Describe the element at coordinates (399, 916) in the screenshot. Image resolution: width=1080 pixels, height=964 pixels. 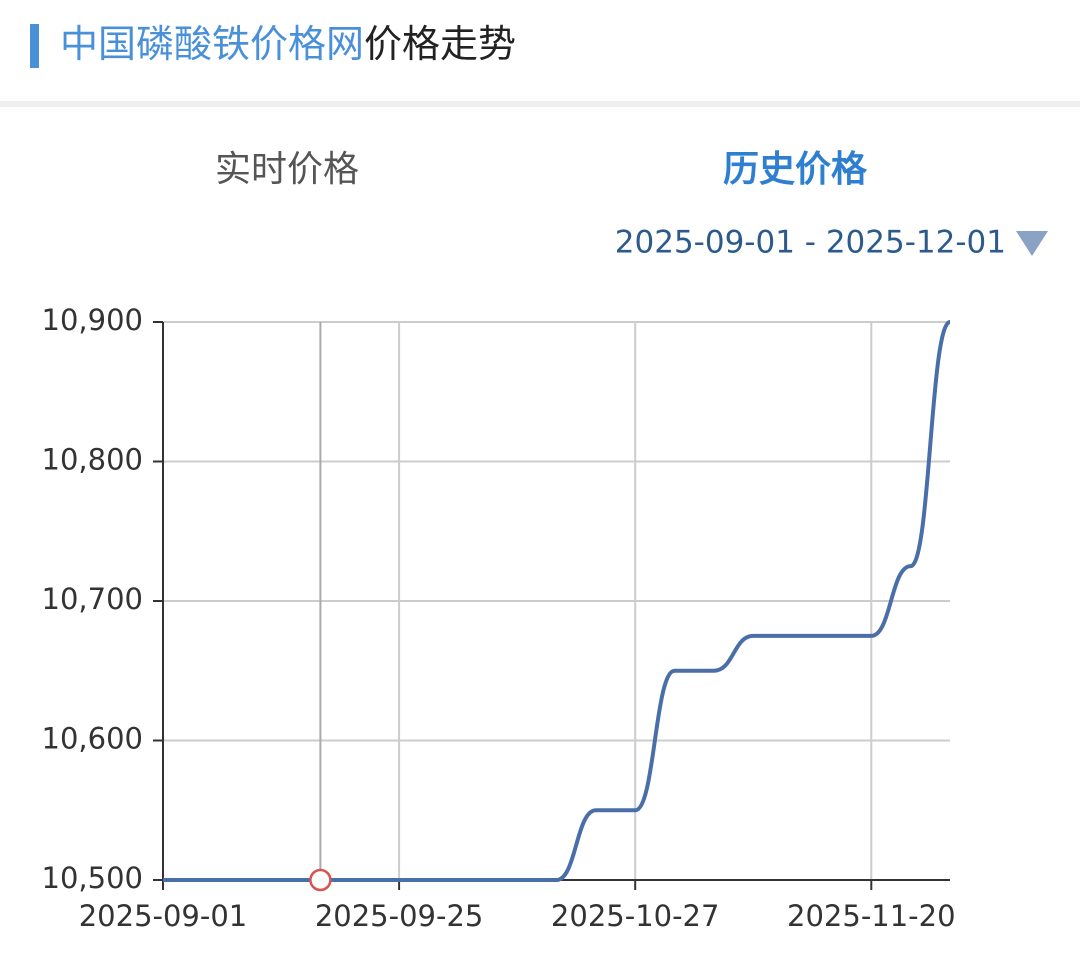
I see `x-tick-label: 2025-09-25` at that location.